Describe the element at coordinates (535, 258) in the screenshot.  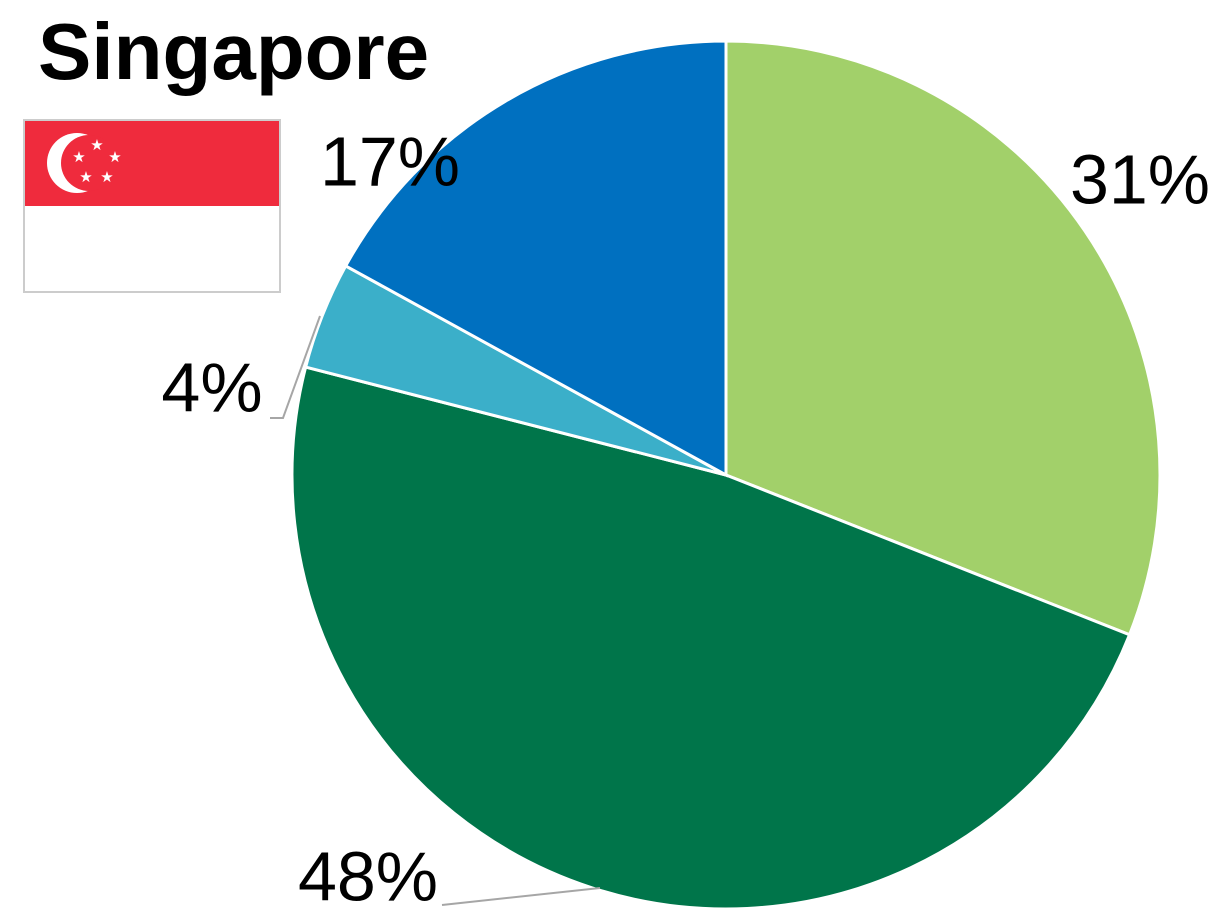
I see `pie-slice` at that location.